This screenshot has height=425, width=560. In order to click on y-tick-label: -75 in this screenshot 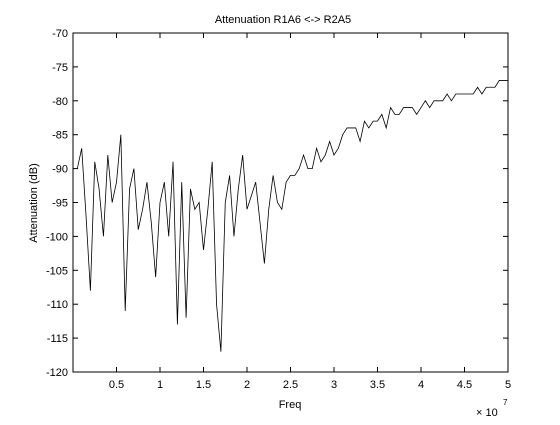, I will do `click(60, 68)`.